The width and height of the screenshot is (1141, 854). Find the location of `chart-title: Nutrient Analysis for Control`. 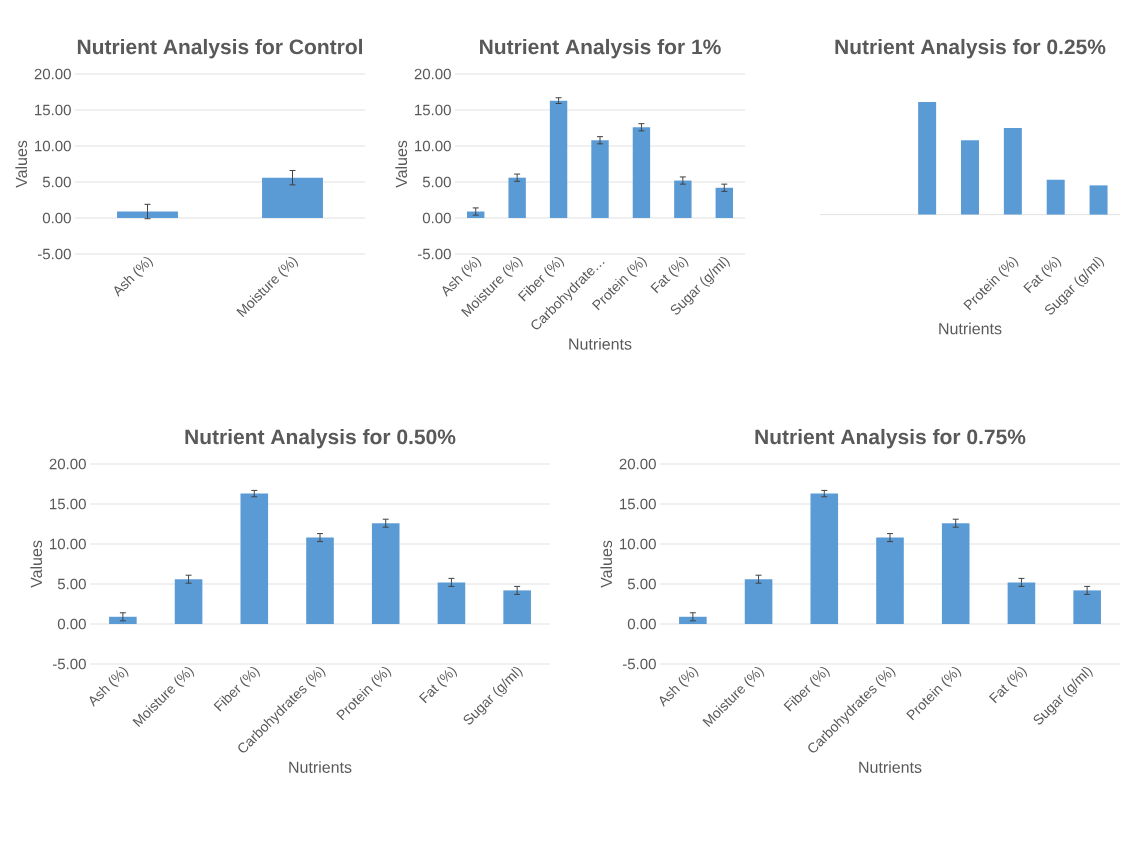

chart-title: Nutrient Analysis for Control is located at coordinates (220, 48).